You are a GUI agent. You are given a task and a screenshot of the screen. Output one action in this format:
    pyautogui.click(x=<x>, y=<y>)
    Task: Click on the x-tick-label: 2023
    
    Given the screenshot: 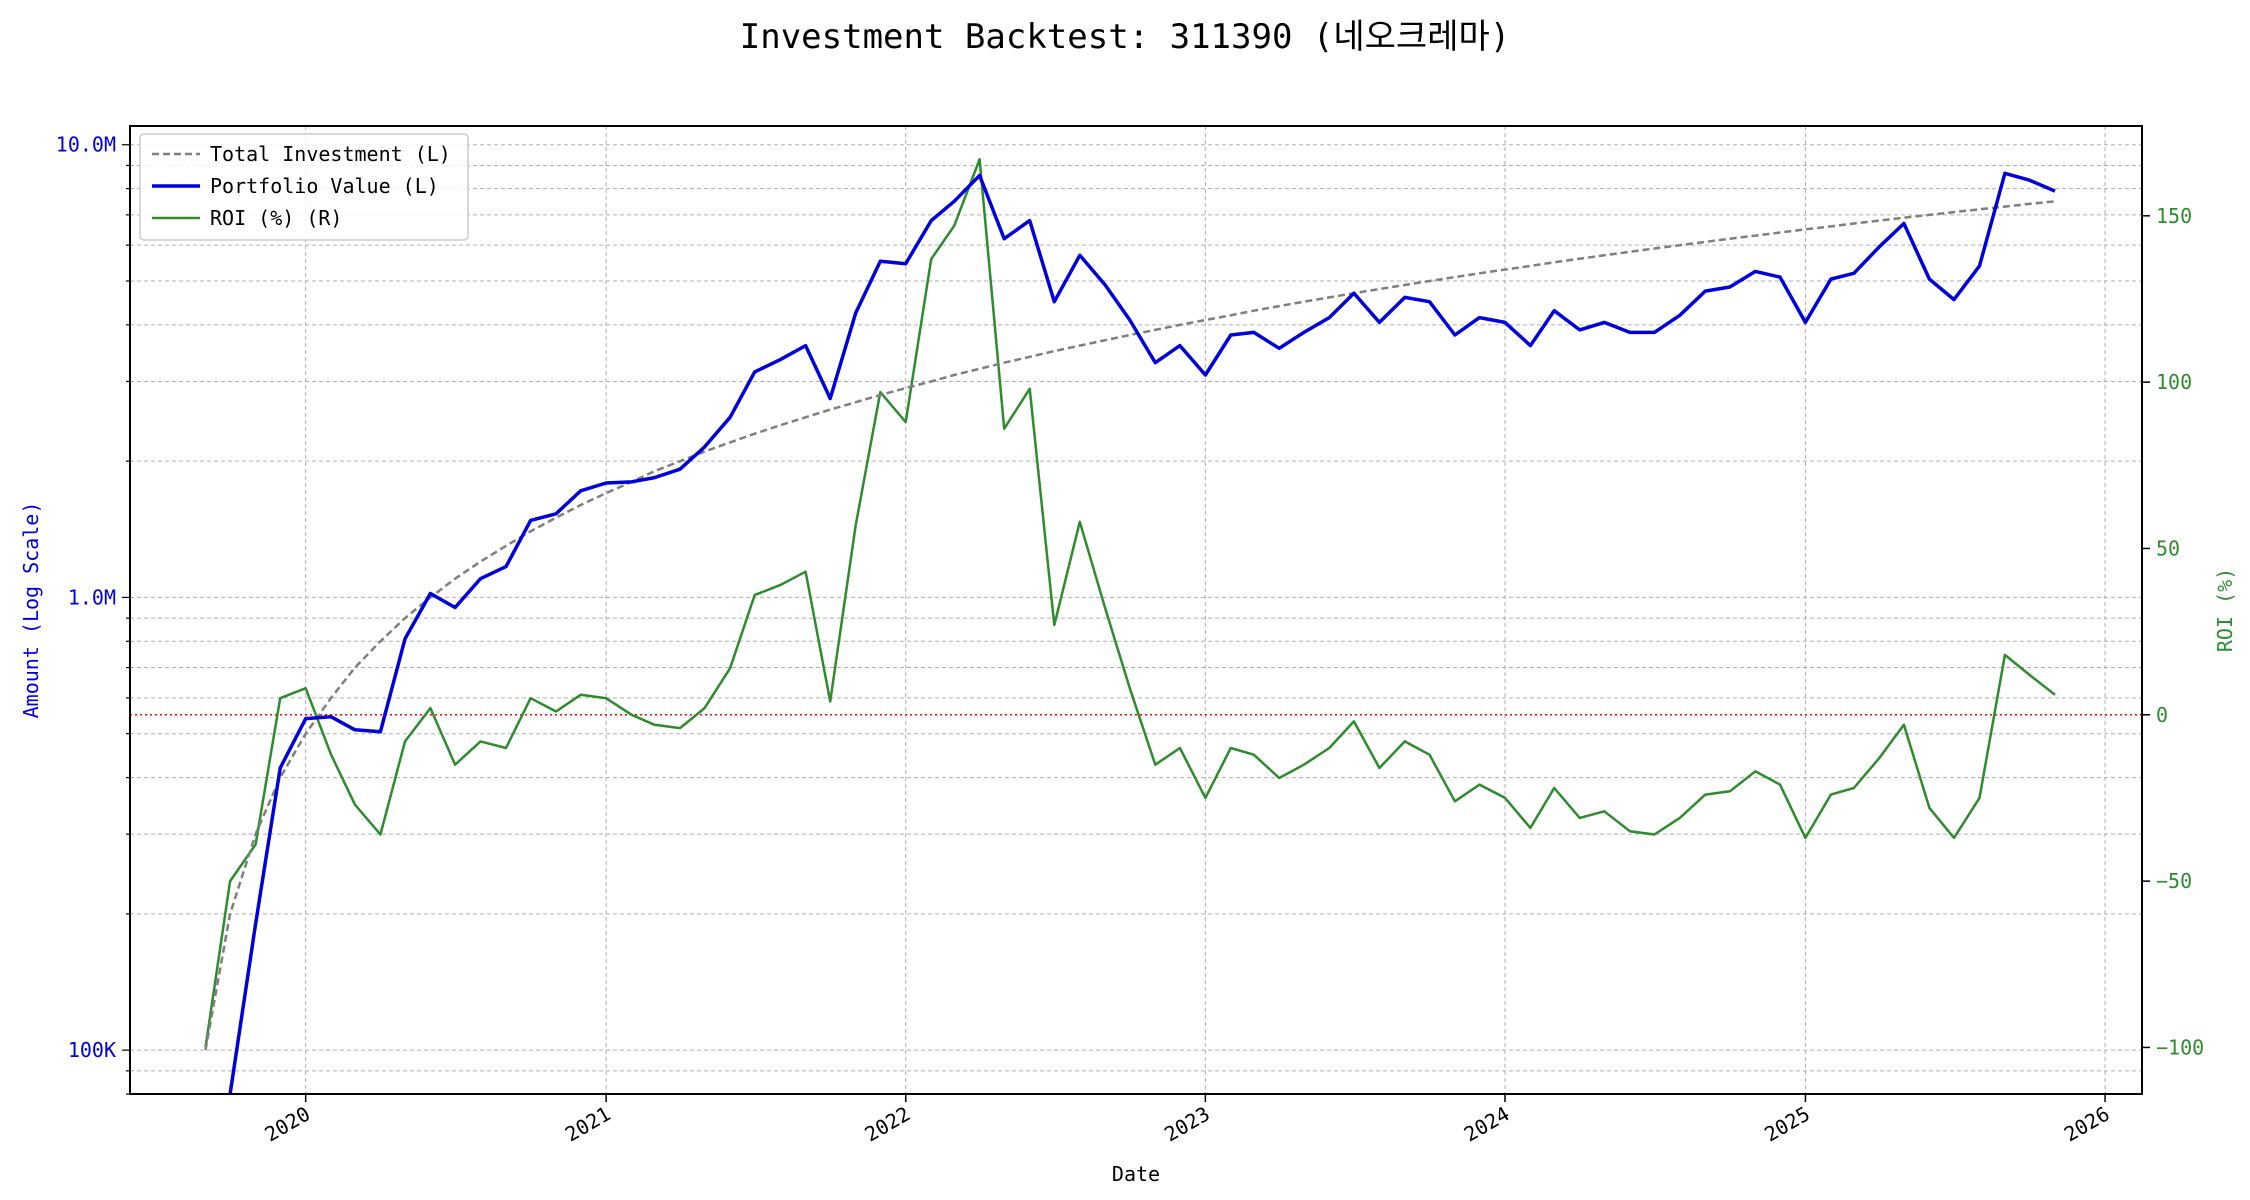 What is the action you would take?
    pyautogui.click(x=1187, y=1124)
    